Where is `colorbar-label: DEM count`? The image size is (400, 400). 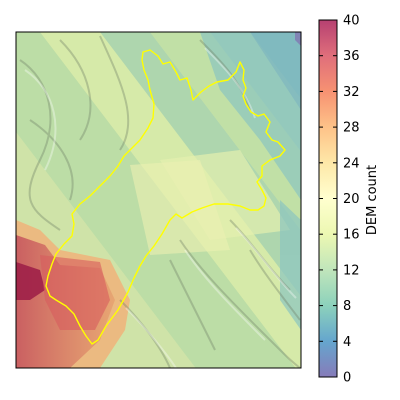
colorbar-label: DEM count is located at coordinates (372, 200).